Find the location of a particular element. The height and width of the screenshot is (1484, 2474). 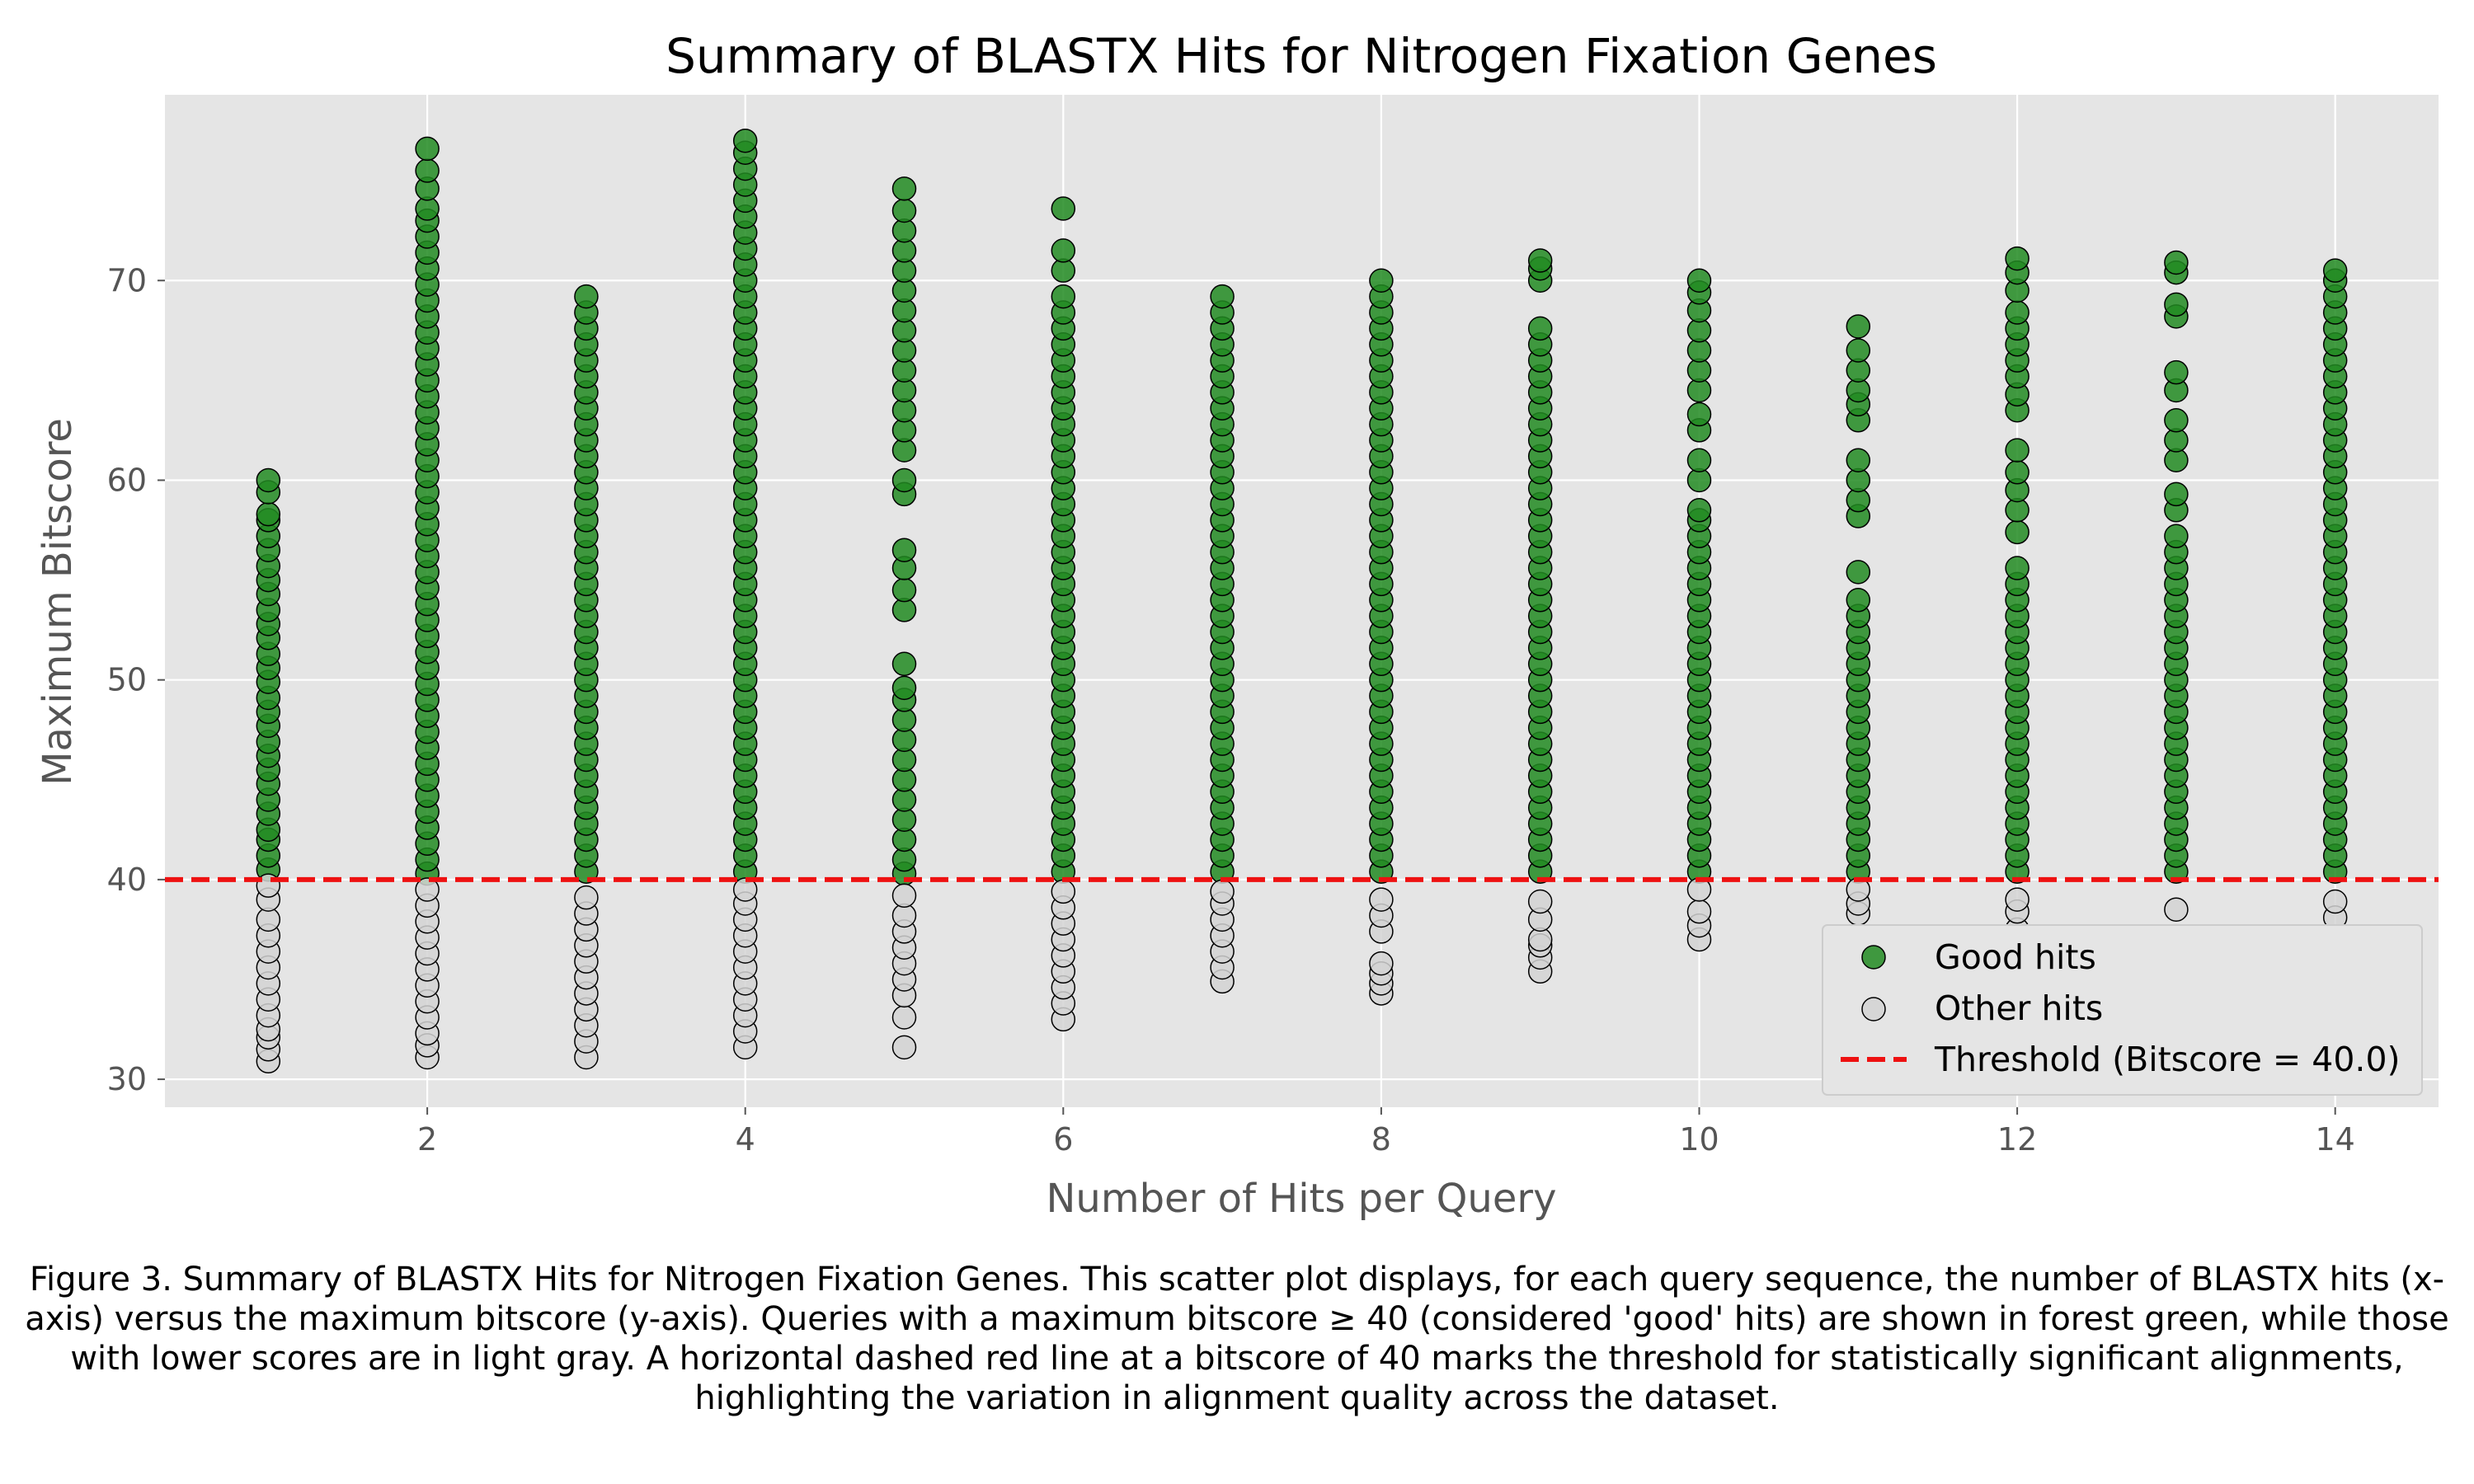

x-tick-label: 6 is located at coordinates (1063, 1139).